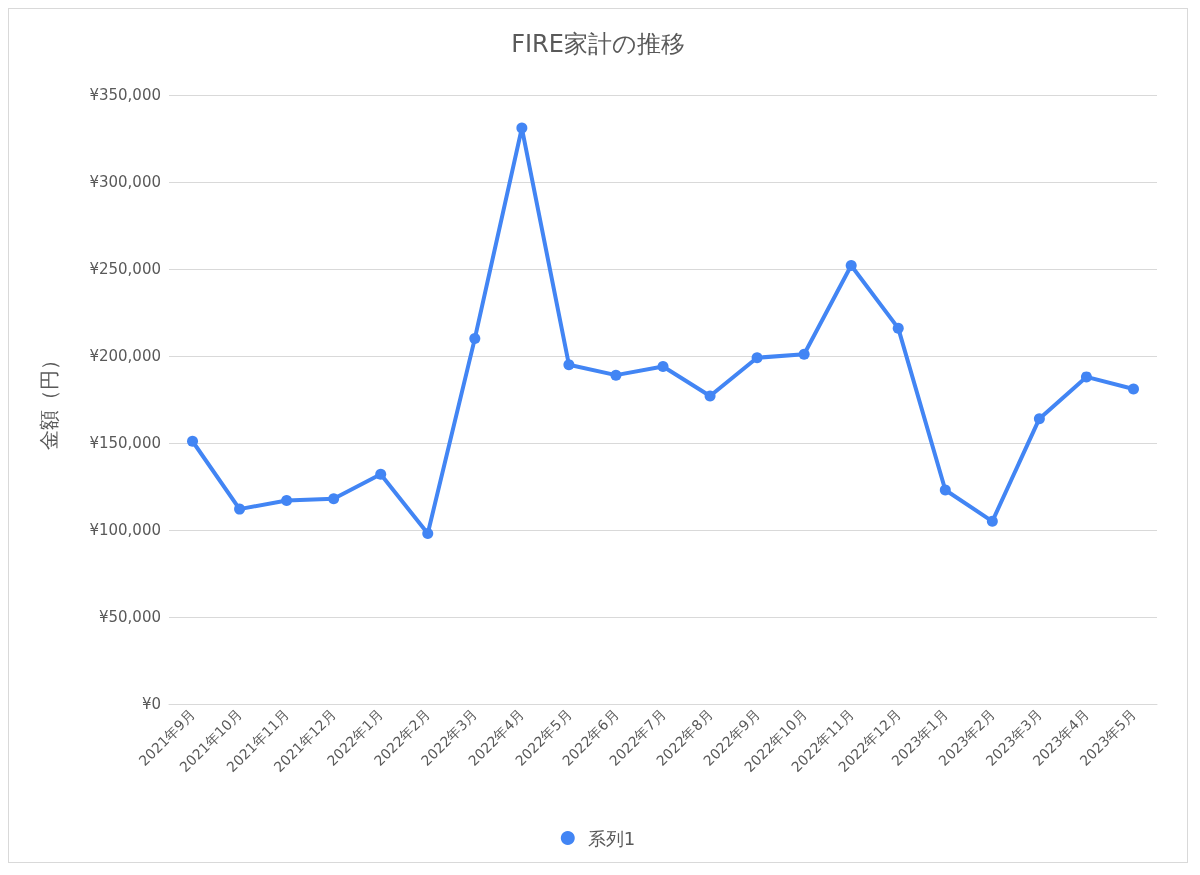  Describe the element at coordinates (49, 399) in the screenshot. I see `y-axis-title: 金額（円）` at that location.